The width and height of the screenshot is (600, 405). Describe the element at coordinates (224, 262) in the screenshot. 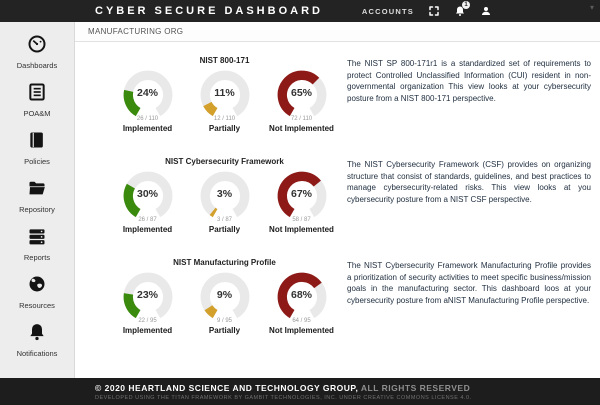

I see `section-title: NIST Manufacturing Profile` at that location.